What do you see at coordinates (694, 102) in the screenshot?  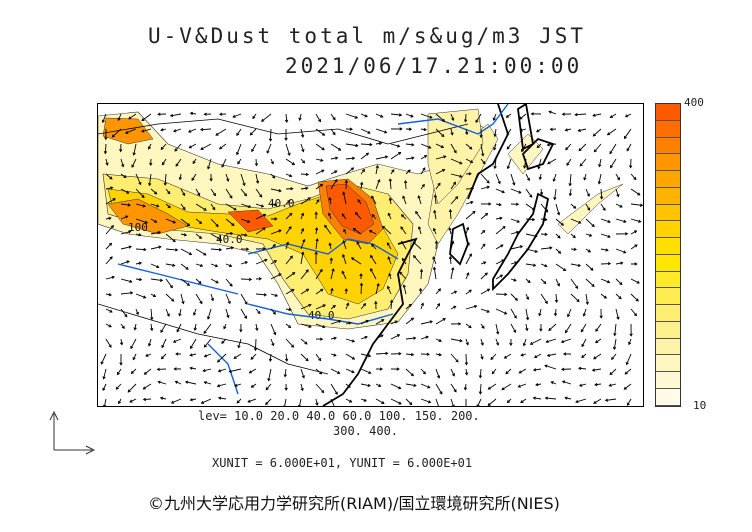 I see `colorbar-max-label: 400` at bounding box center [694, 102].